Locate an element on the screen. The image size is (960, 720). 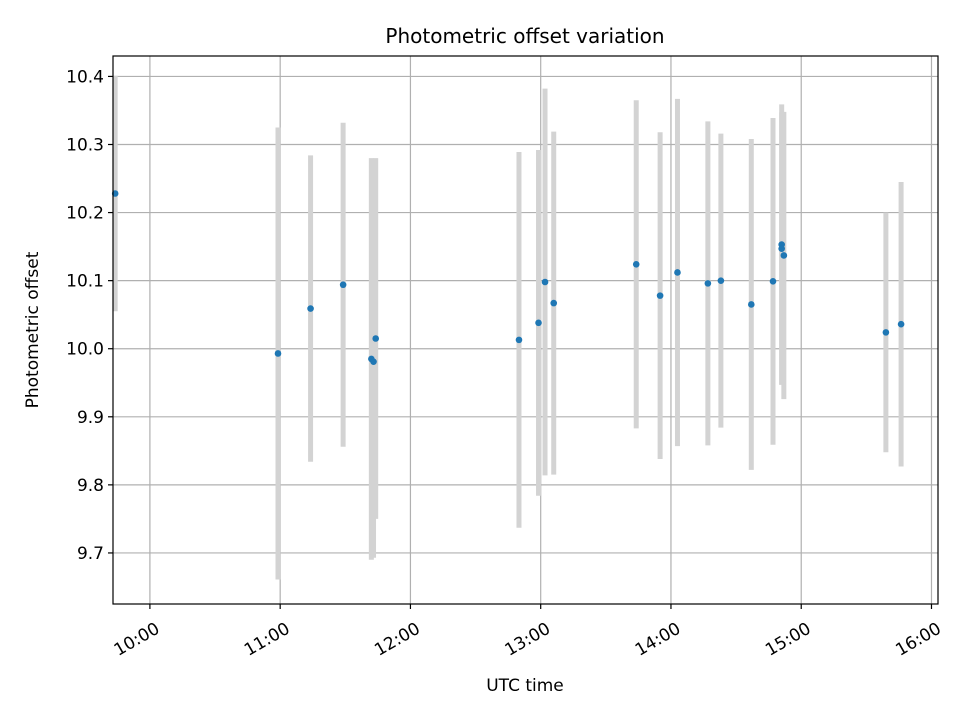
y-tick-label: 10.2 is located at coordinates (85, 214).